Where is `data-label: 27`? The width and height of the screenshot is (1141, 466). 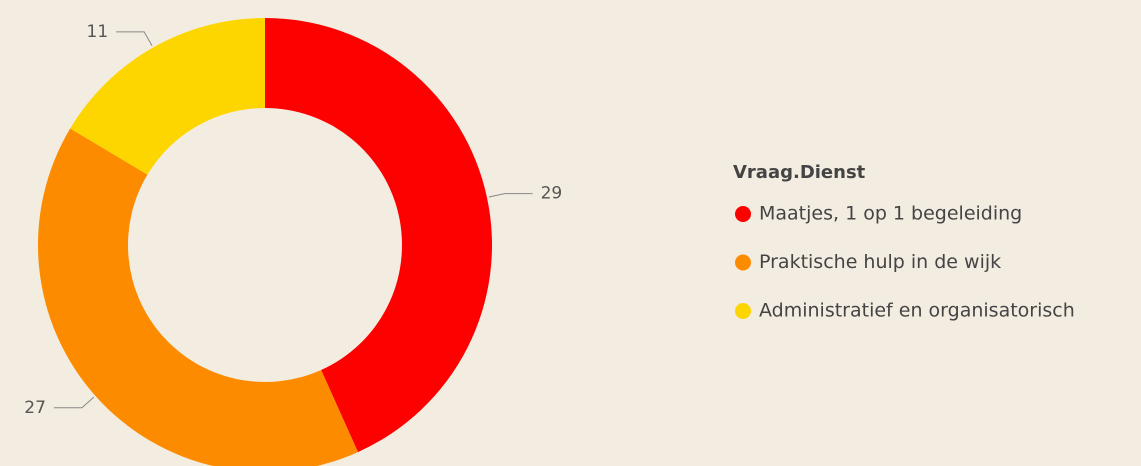 data-label: 27 is located at coordinates (35, 408).